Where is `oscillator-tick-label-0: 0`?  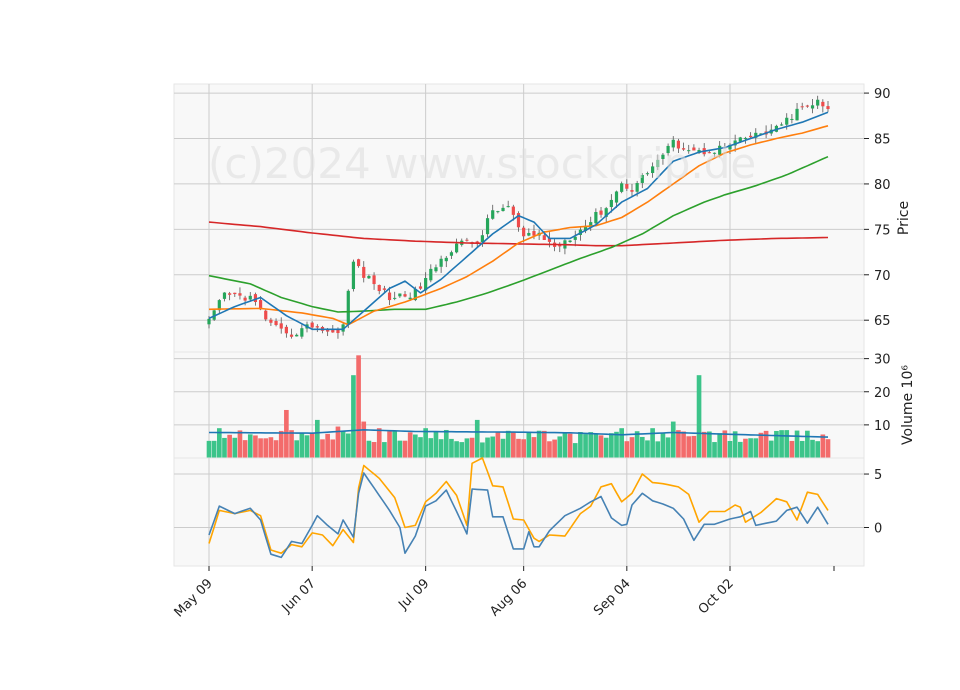
oscillator-tick-label-0: 0 is located at coordinates (878, 529).